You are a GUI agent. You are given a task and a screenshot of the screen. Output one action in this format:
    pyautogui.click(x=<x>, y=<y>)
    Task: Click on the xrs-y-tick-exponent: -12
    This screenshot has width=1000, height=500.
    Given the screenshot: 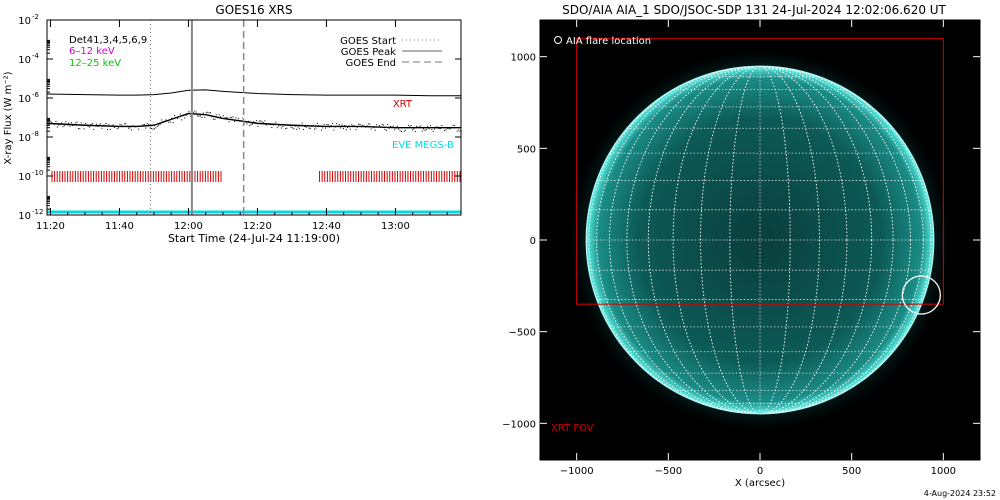 What is the action you would take?
    pyautogui.click(x=37, y=212)
    